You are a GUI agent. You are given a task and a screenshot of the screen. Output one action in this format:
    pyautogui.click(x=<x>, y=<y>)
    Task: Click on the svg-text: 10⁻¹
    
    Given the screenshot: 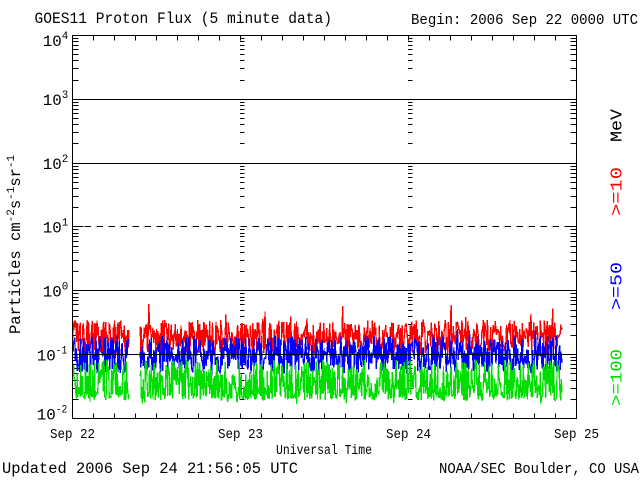 What is the action you would take?
    pyautogui.click(x=52, y=355)
    